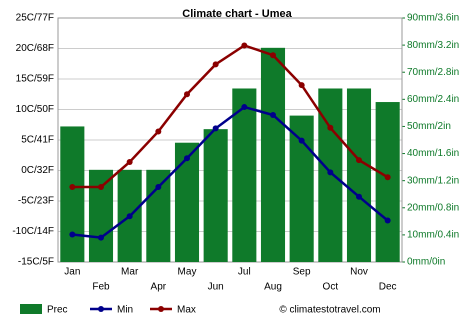  I want to click on x-tick-label: Aug, so click(273, 287).